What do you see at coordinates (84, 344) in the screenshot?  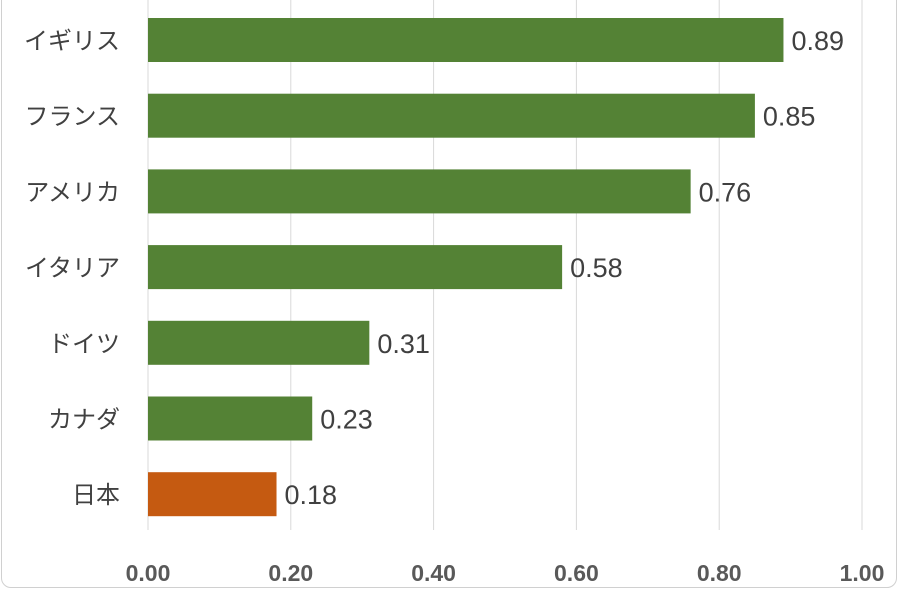 I see `category-label: ドイツ` at bounding box center [84, 344].